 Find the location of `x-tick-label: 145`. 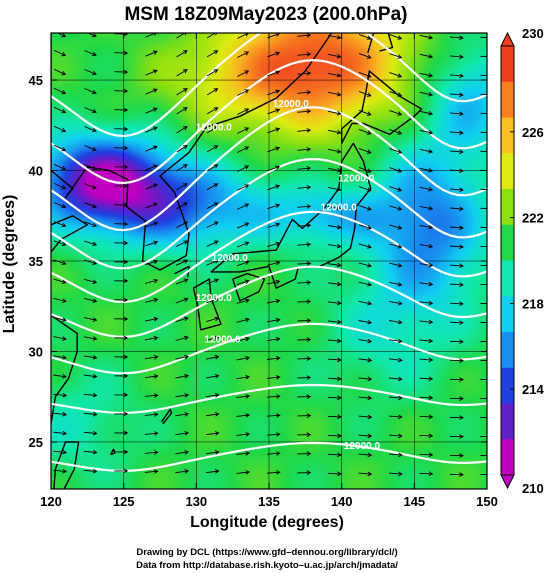

x-tick-label: 145 is located at coordinates (414, 501).